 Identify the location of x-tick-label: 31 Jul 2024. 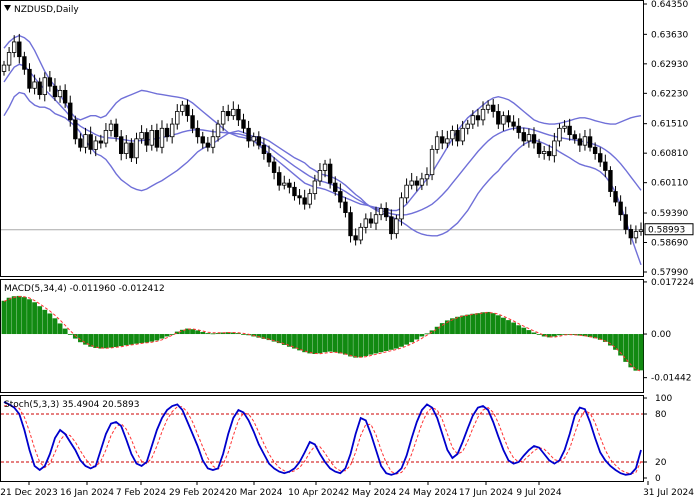
(668, 493).